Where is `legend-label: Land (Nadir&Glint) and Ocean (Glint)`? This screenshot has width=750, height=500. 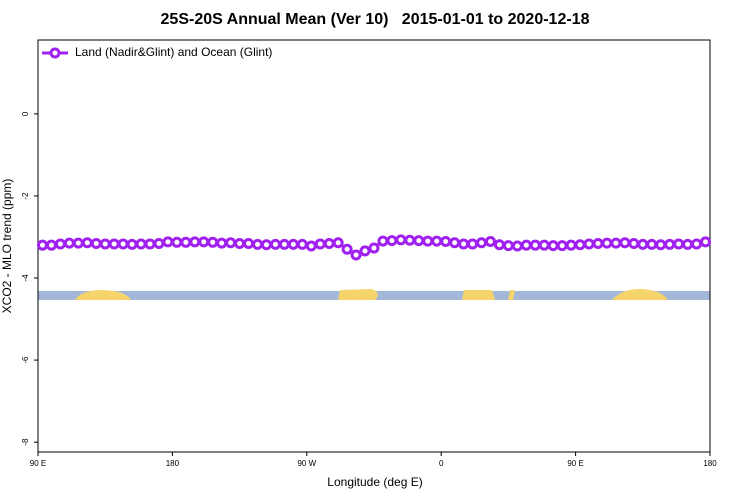
legend-label: Land (Nadir&Glint) and Ocean (Glint) is located at coordinates (173, 52).